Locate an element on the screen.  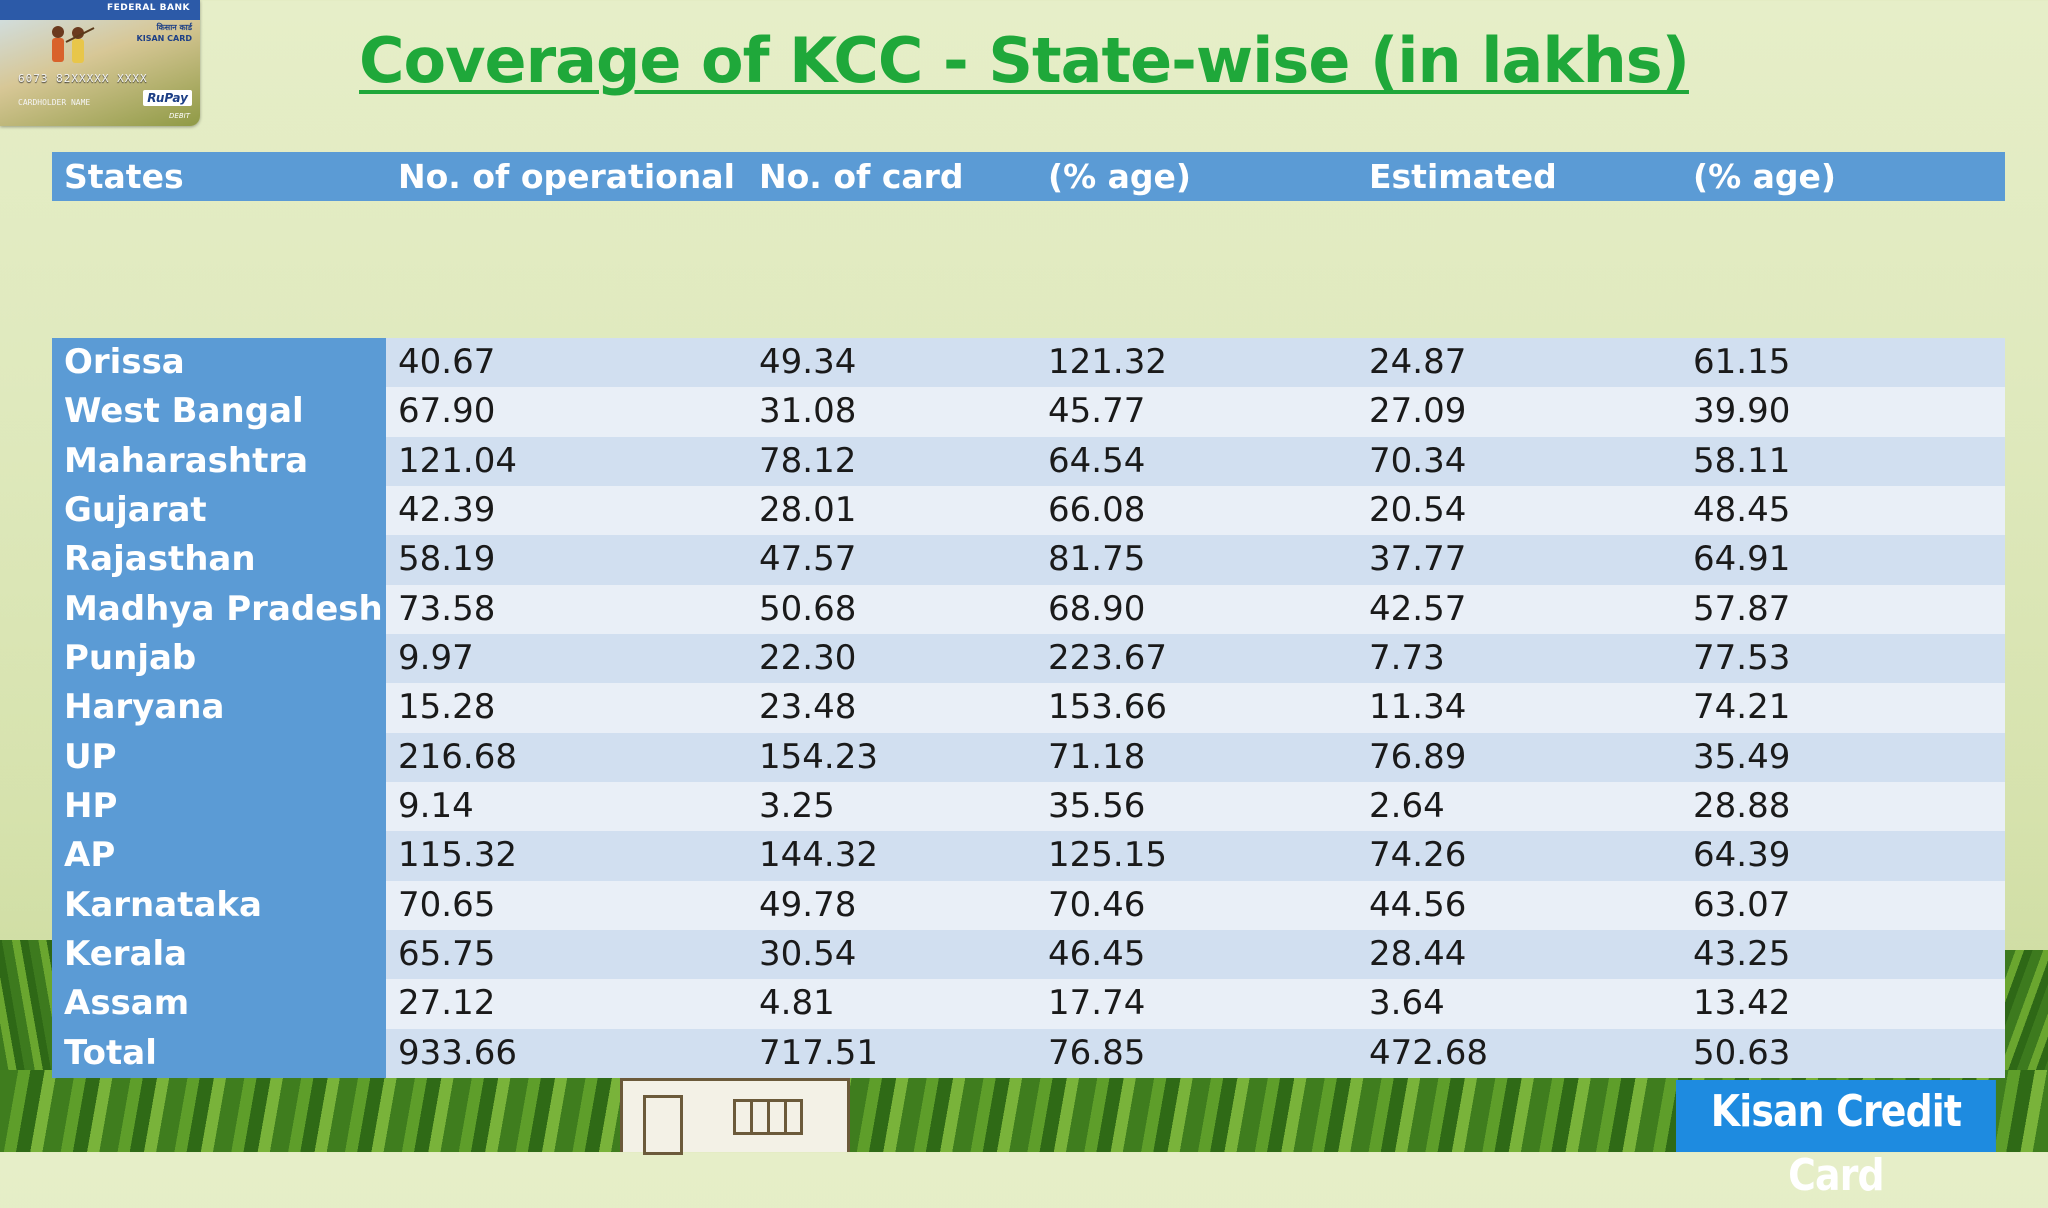
cell-cards-percent: 45.77 is located at coordinates (1196, 412).